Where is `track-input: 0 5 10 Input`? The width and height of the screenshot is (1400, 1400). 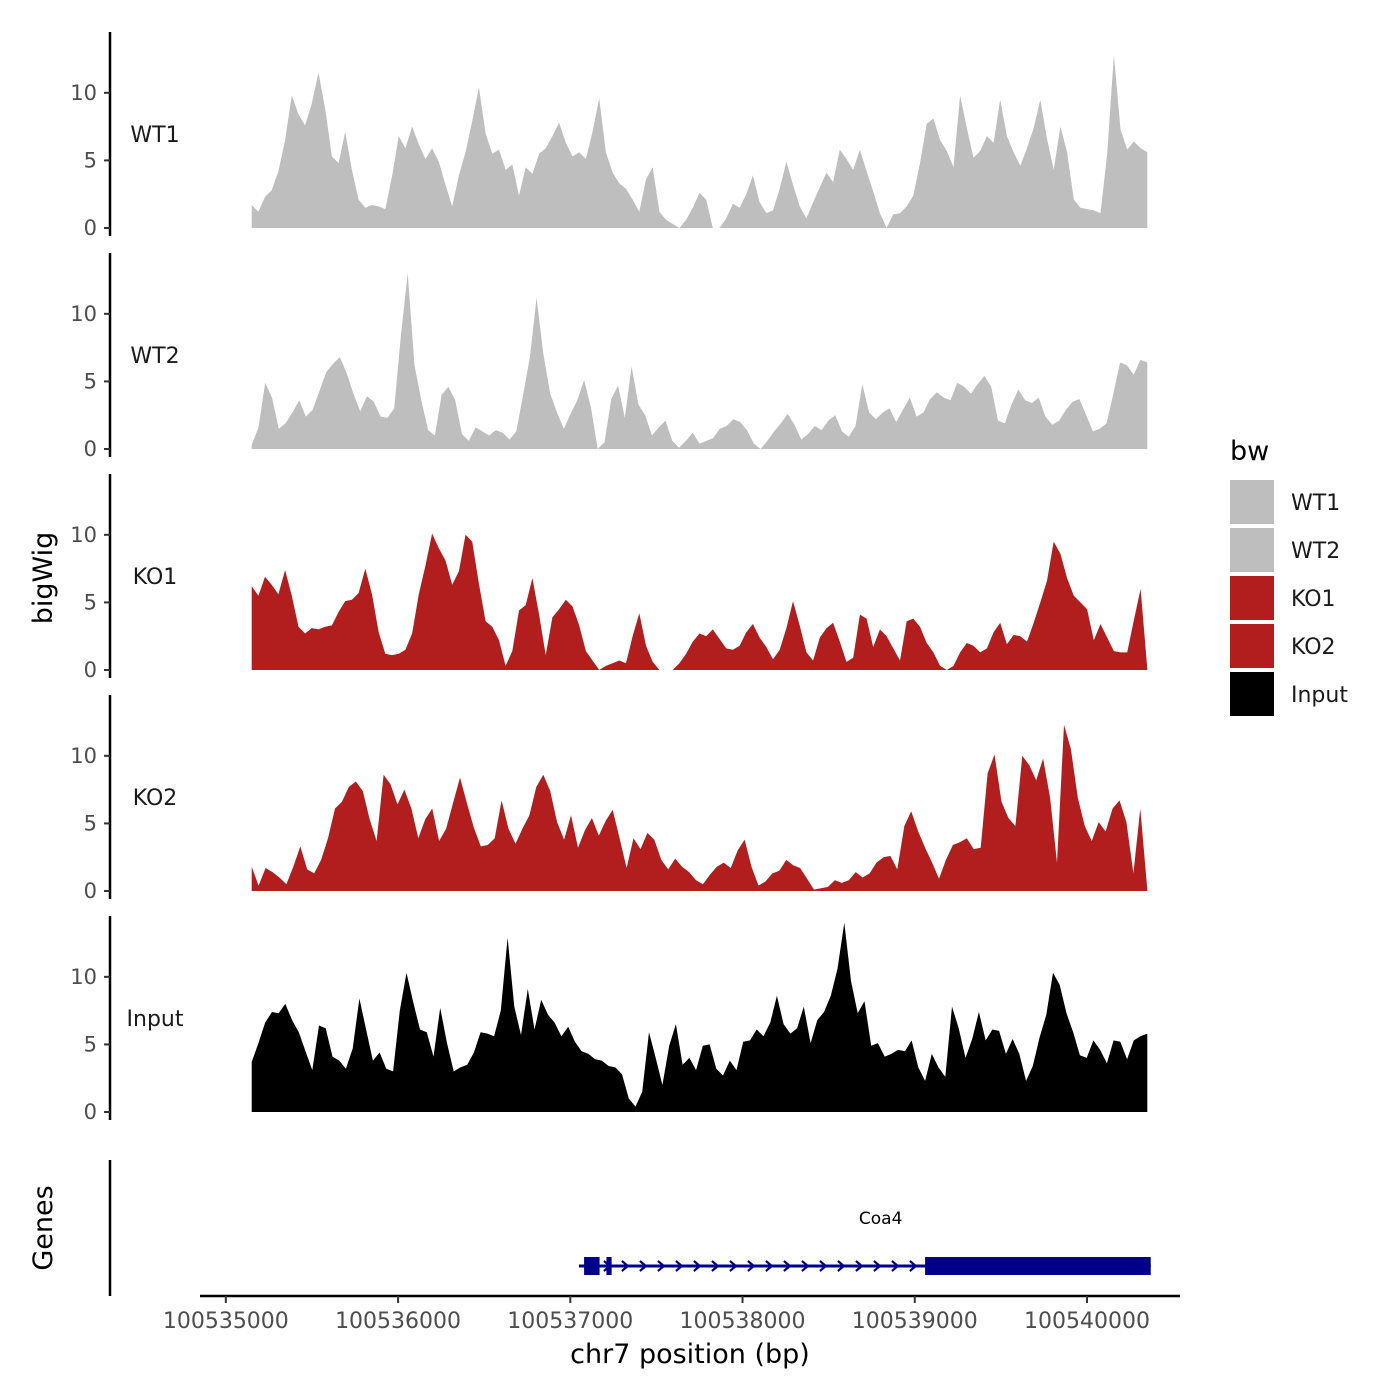
track-input: 0 5 10 Input is located at coordinates (609, 1020).